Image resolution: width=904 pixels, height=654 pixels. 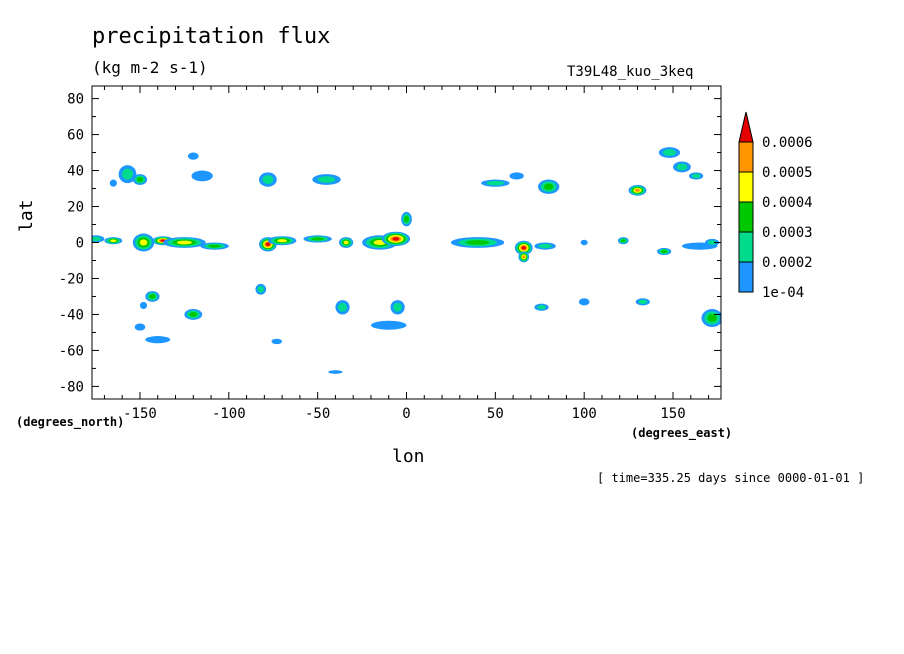 I want to click on y-units-label: (degrees_north), so click(x=70, y=422).